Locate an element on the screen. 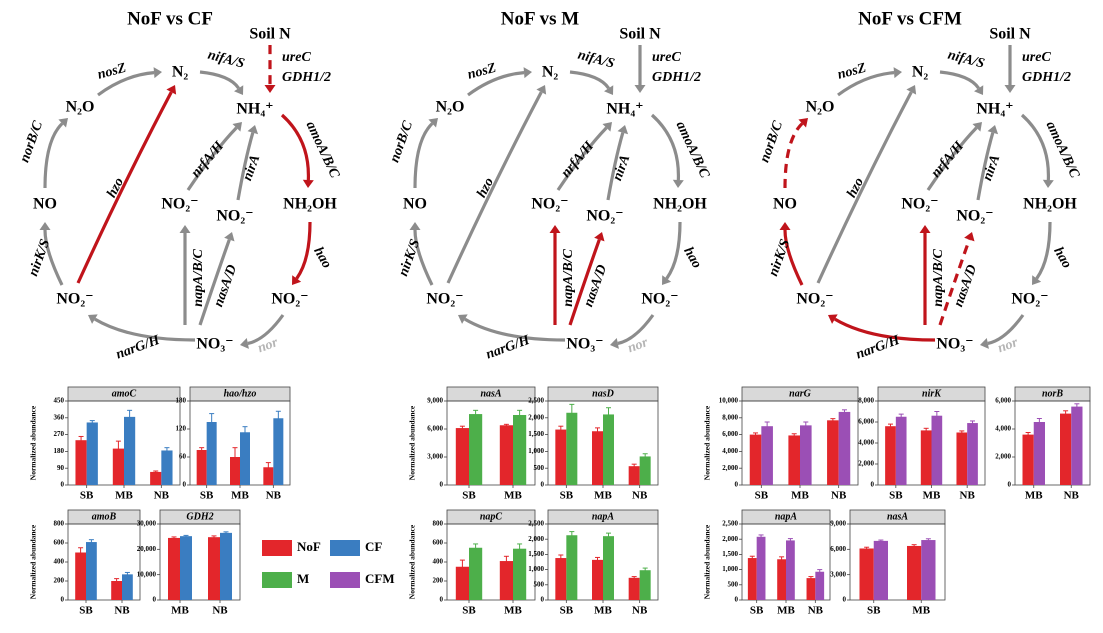 The image size is (1103, 633). y-tick-label: 2,000 is located at coordinates (866, 464).